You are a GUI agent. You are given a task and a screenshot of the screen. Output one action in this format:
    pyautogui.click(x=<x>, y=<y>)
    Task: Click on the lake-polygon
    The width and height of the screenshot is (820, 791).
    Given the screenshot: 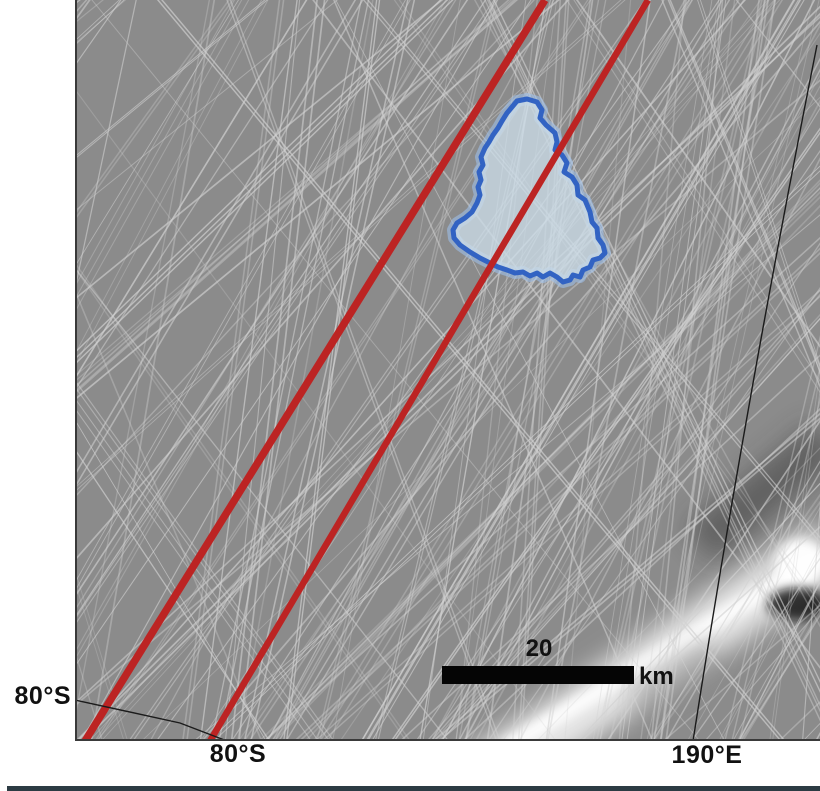 What is the action you would take?
    pyautogui.click(x=529, y=190)
    